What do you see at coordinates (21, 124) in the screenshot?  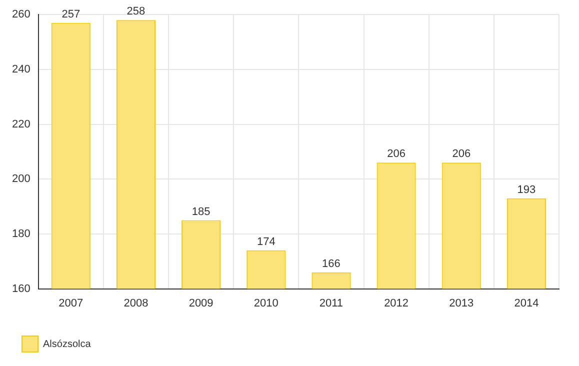 I see `y-tick-label: 220` at bounding box center [21, 124].